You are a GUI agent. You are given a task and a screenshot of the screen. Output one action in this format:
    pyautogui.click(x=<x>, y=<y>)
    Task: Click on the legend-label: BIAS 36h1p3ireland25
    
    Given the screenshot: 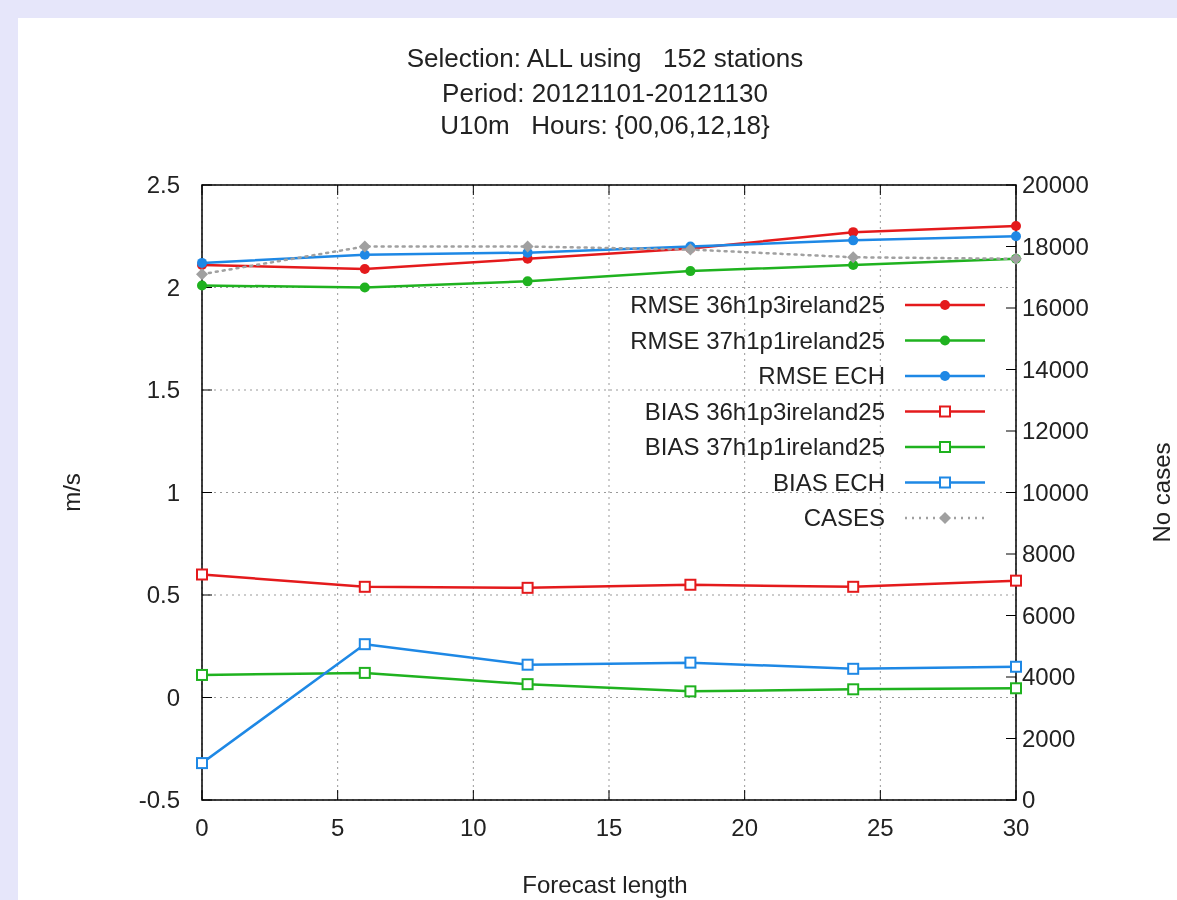 What is the action you would take?
    pyautogui.click(x=764, y=411)
    